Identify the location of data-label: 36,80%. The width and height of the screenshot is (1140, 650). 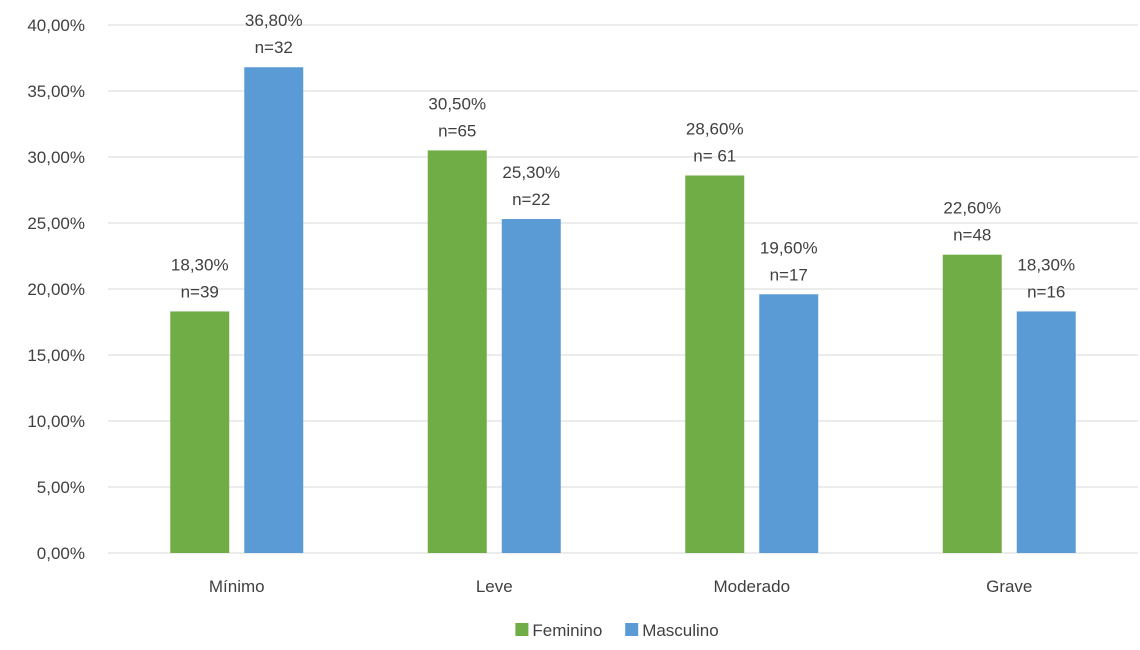
(274, 20).